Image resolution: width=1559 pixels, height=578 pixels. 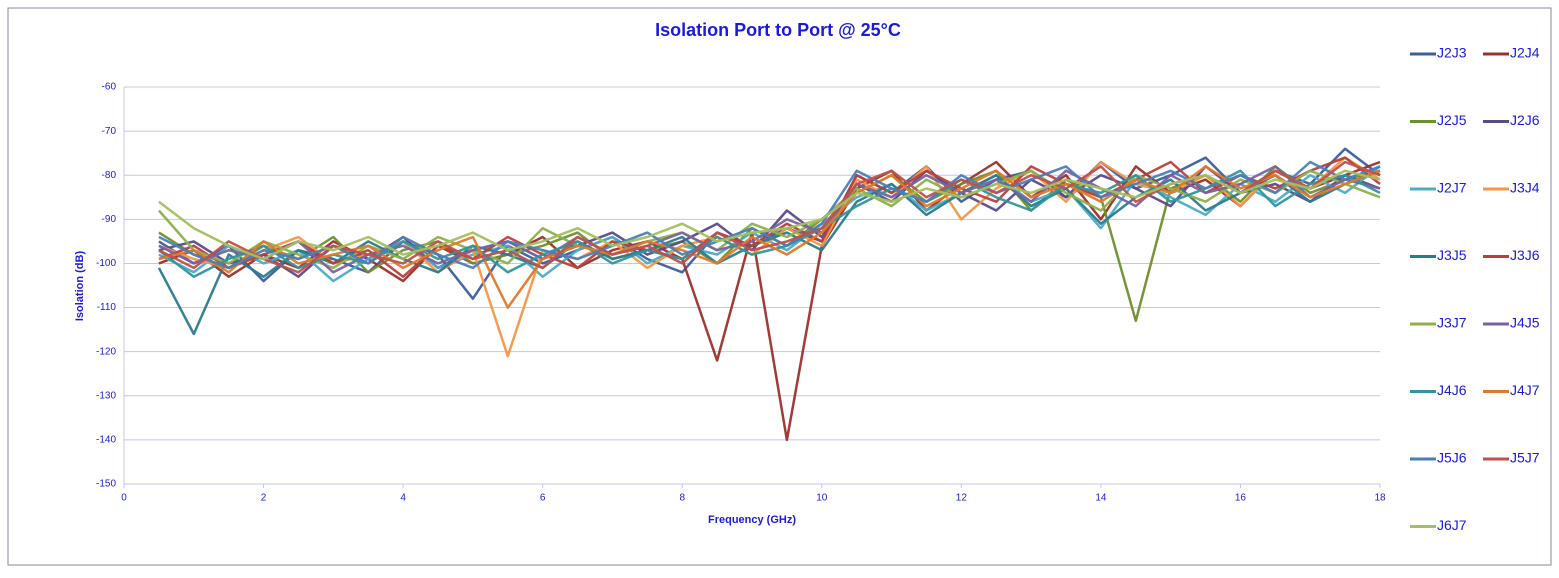 What do you see at coordinates (124, 498) in the screenshot?
I see `x-tick-label: 0` at bounding box center [124, 498].